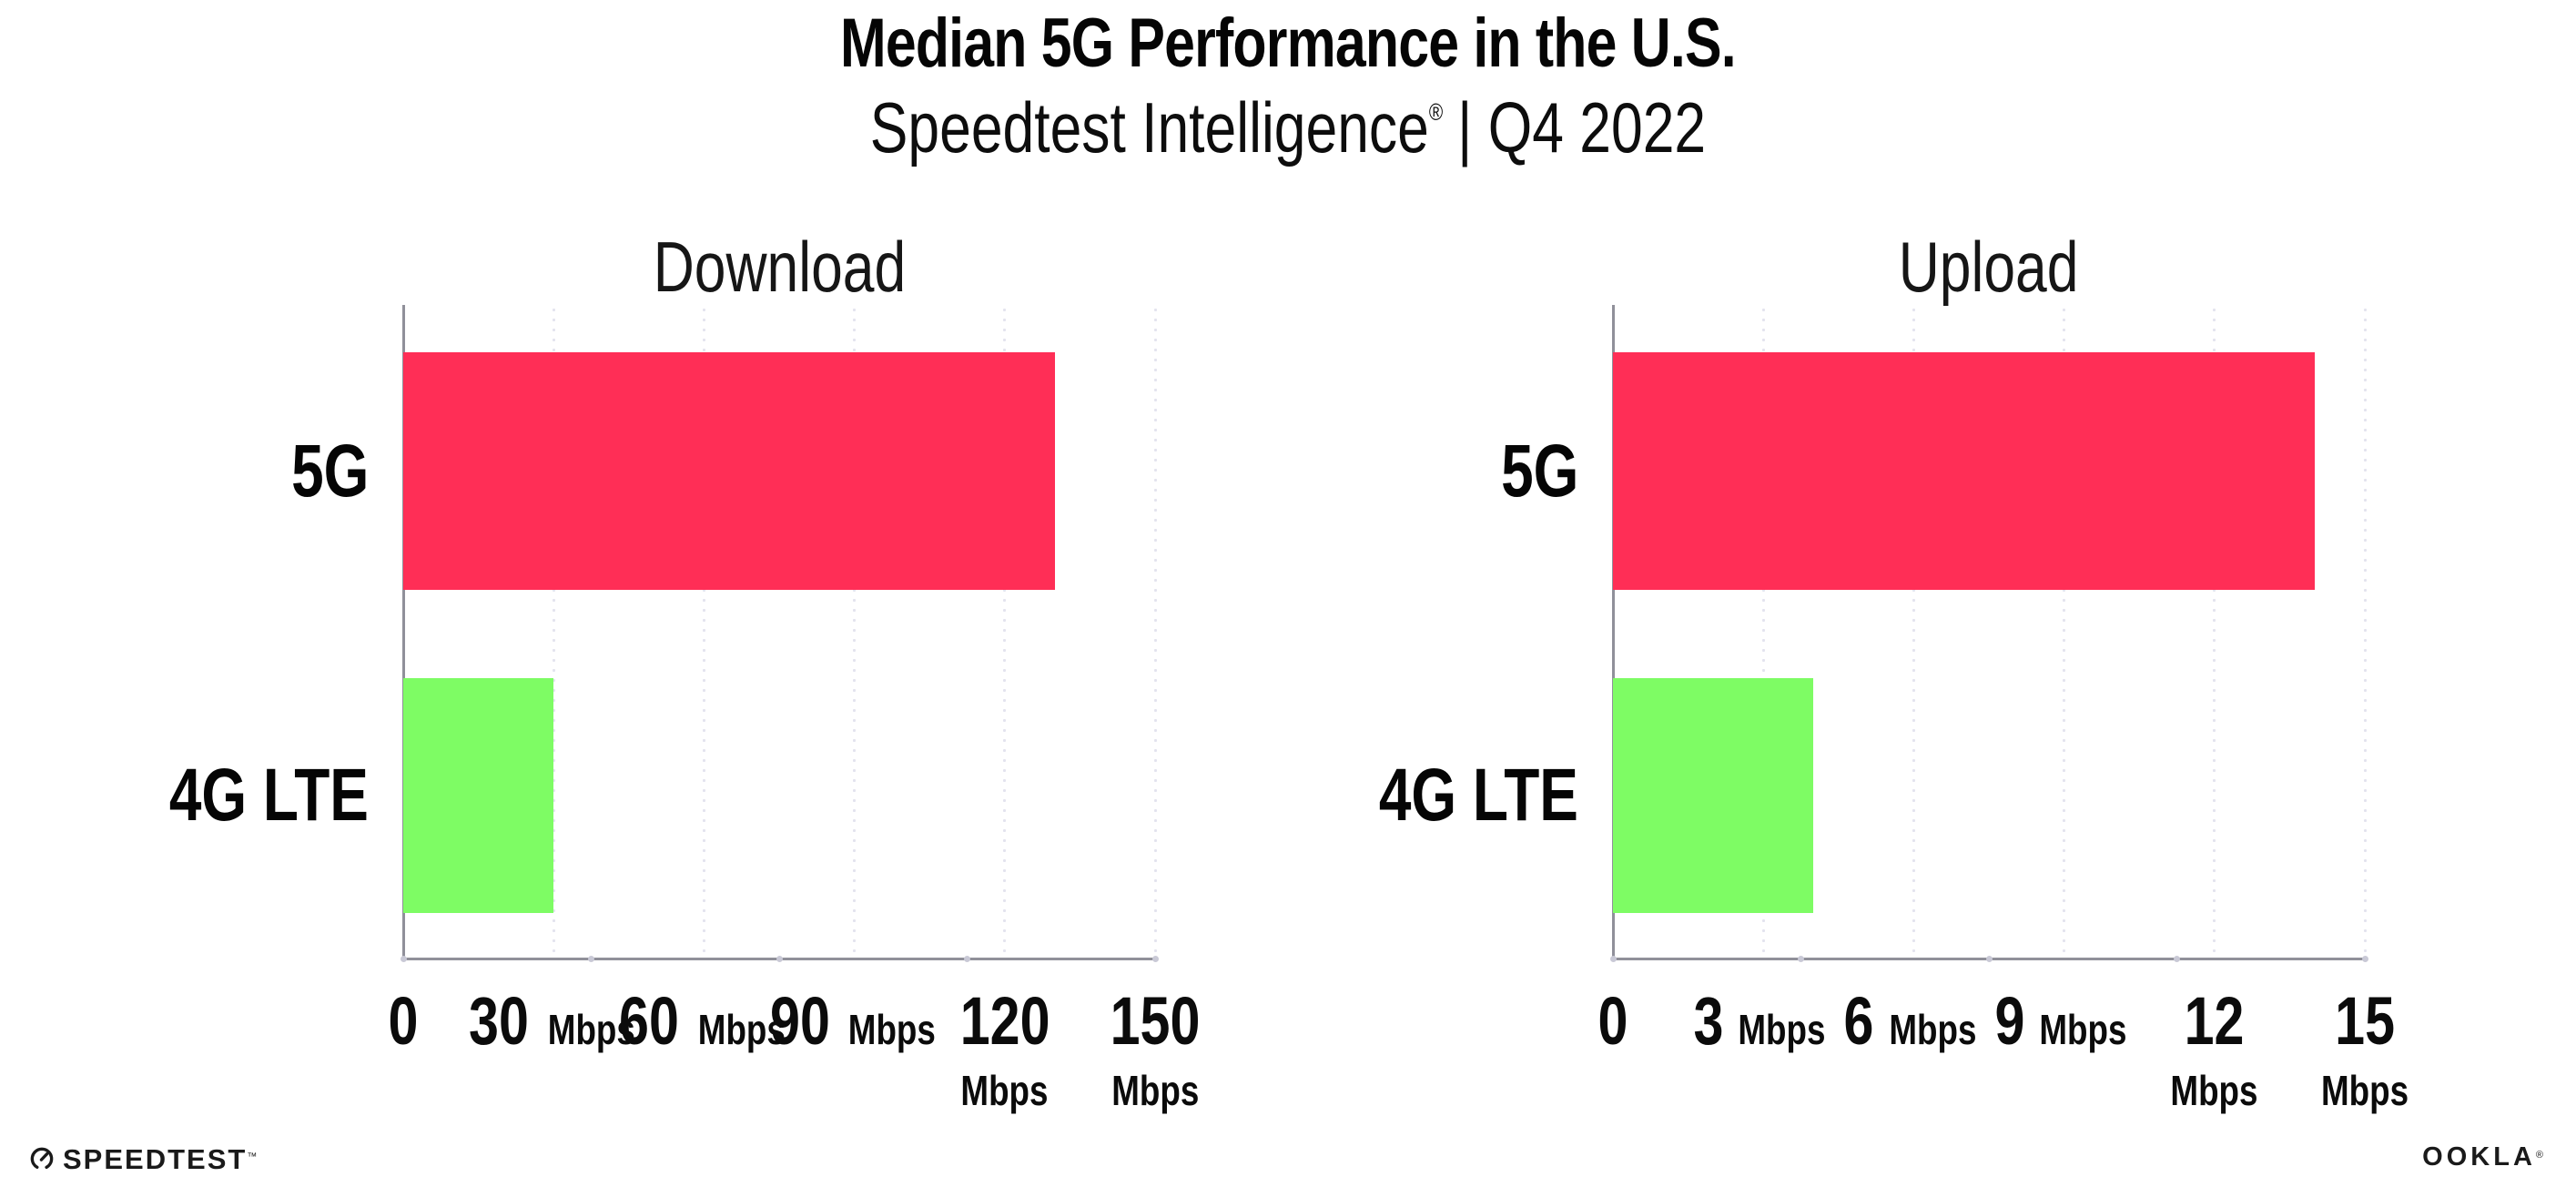 The height and width of the screenshot is (1197, 2576). I want to click on x-tick-value: 3, so click(1708, 1021).